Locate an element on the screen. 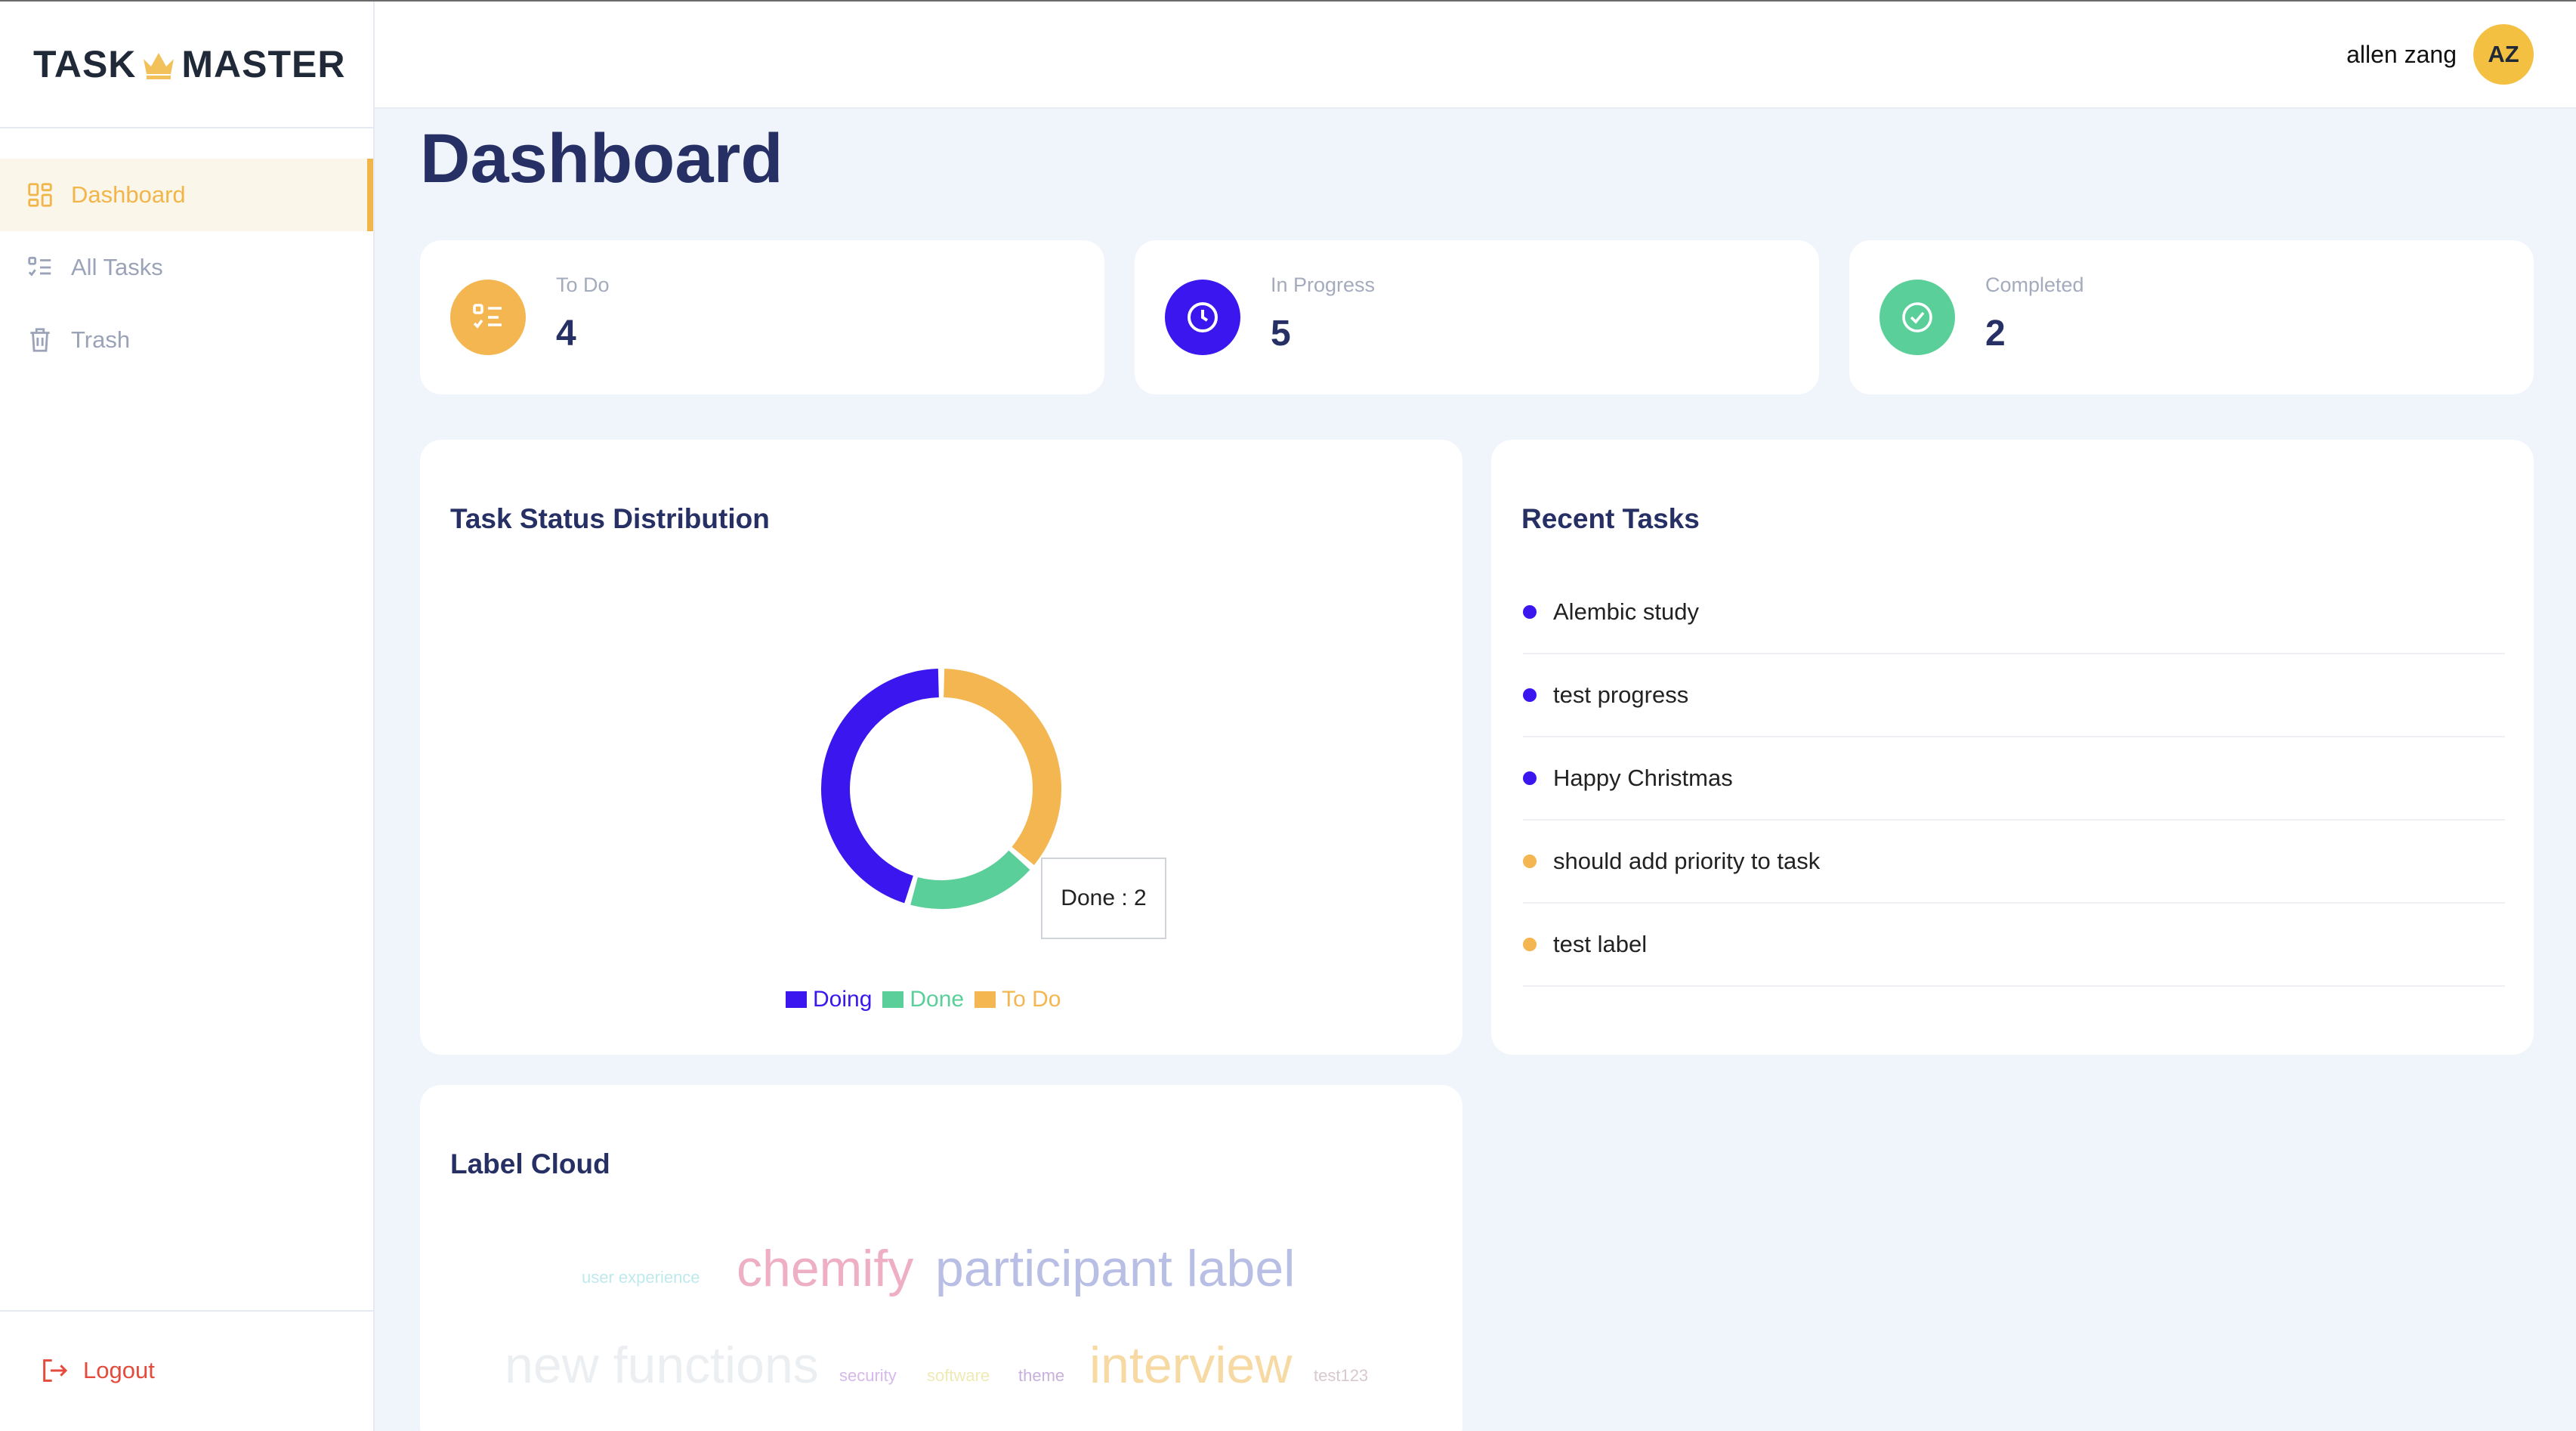 The width and height of the screenshot is (2576, 1431). legend-label: Doing is located at coordinates (843, 999).